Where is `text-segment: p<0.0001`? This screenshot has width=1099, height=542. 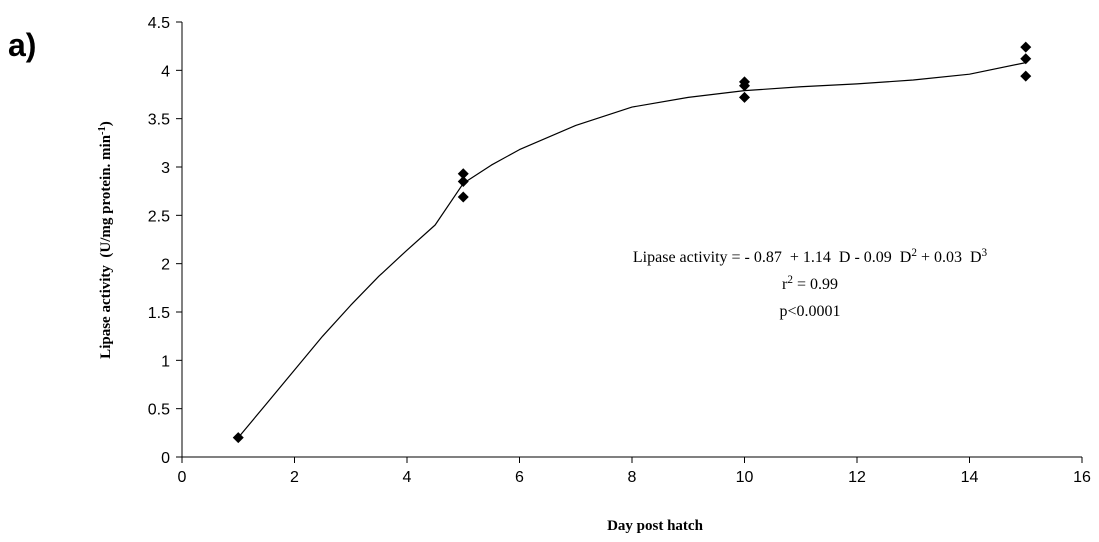 text-segment: p<0.0001 is located at coordinates (809, 311).